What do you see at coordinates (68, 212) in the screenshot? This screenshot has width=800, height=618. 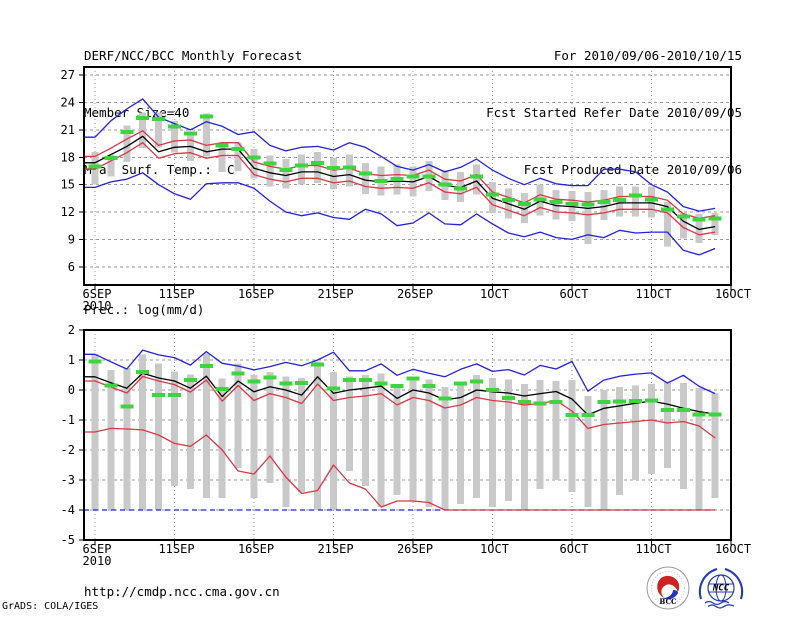 I see `y-tick-label: 12` at bounding box center [68, 212].